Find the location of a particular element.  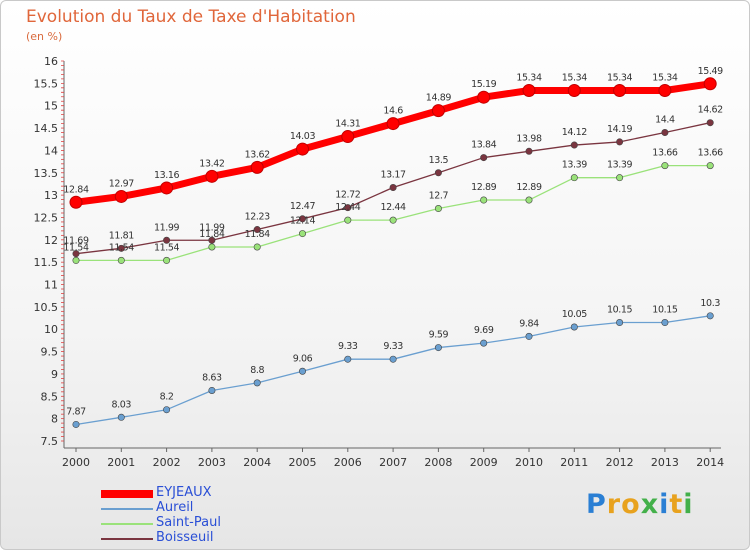

y-tick-label: 8 is located at coordinates (54, 419).